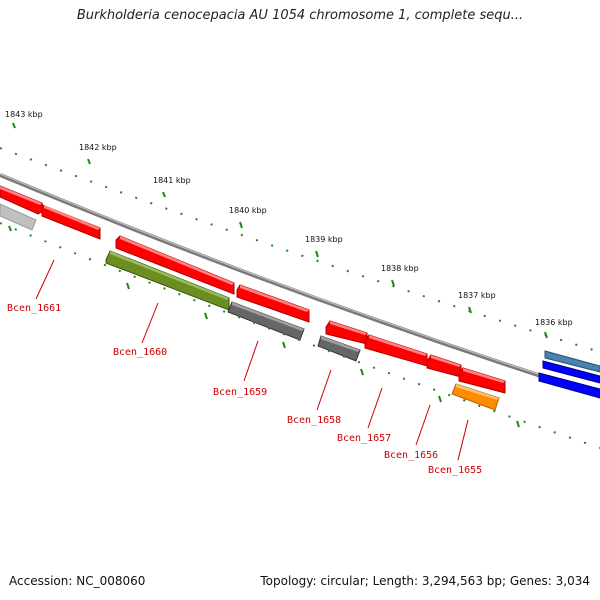  I want to click on gene-feature-fwd-2-shine, so click(72, 217).